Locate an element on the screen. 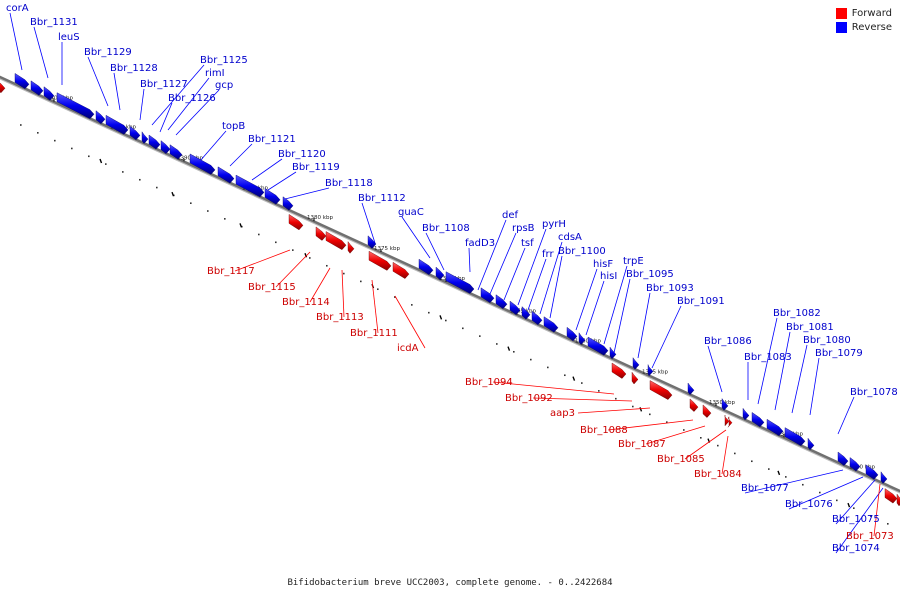  gene-label-bbr-1108: Bbr_1108 is located at coordinates (446, 228).